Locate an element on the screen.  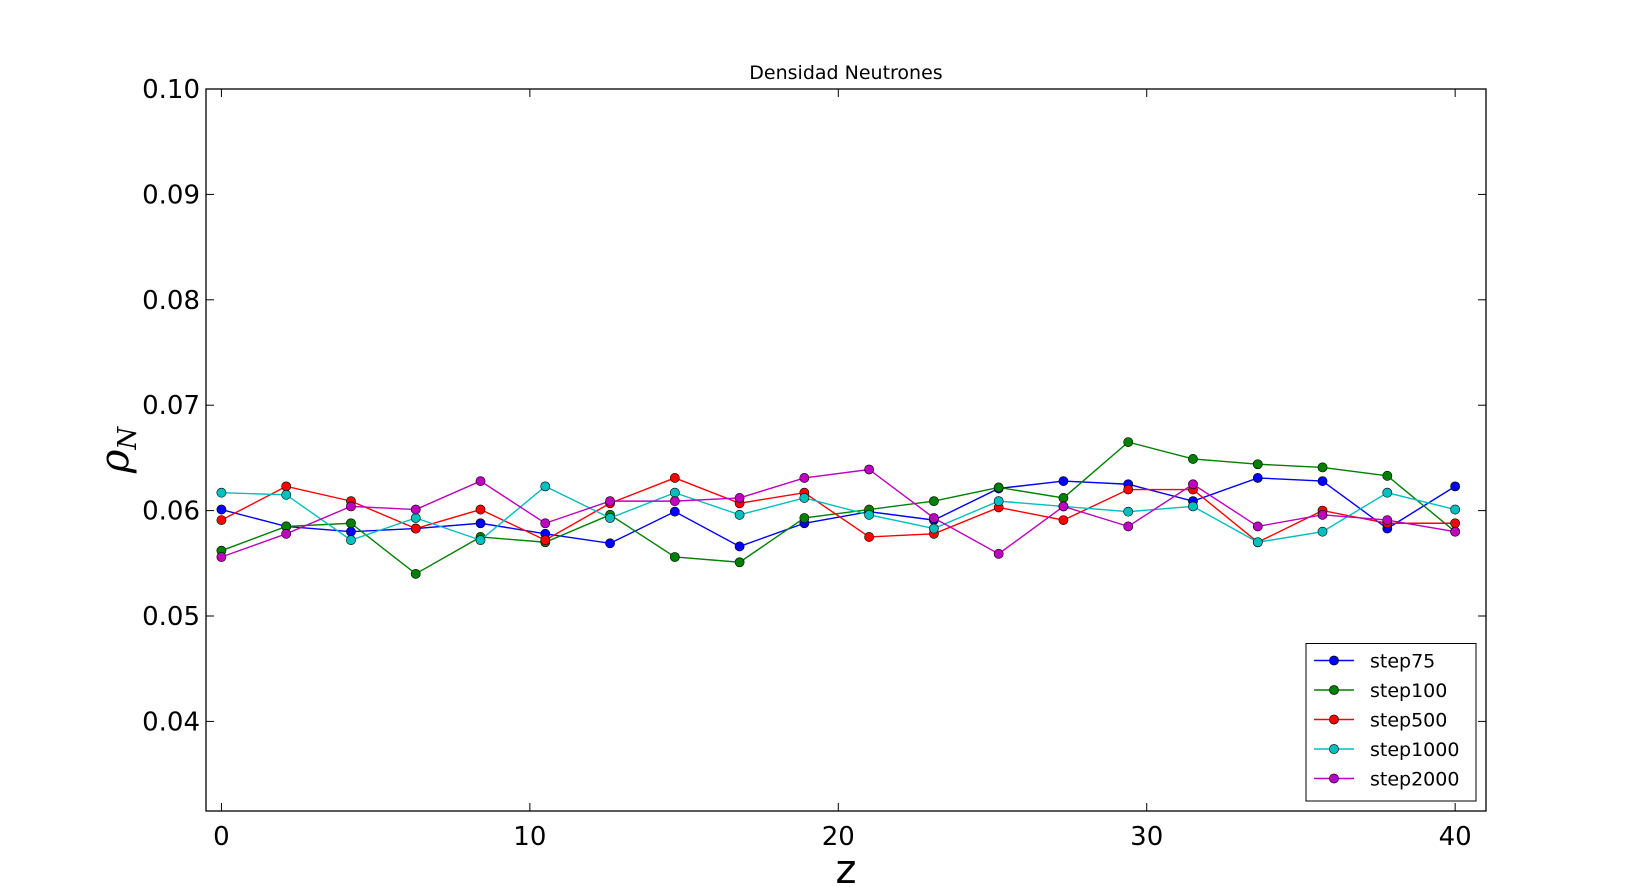
x-tick-label: 10 is located at coordinates (529, 837).